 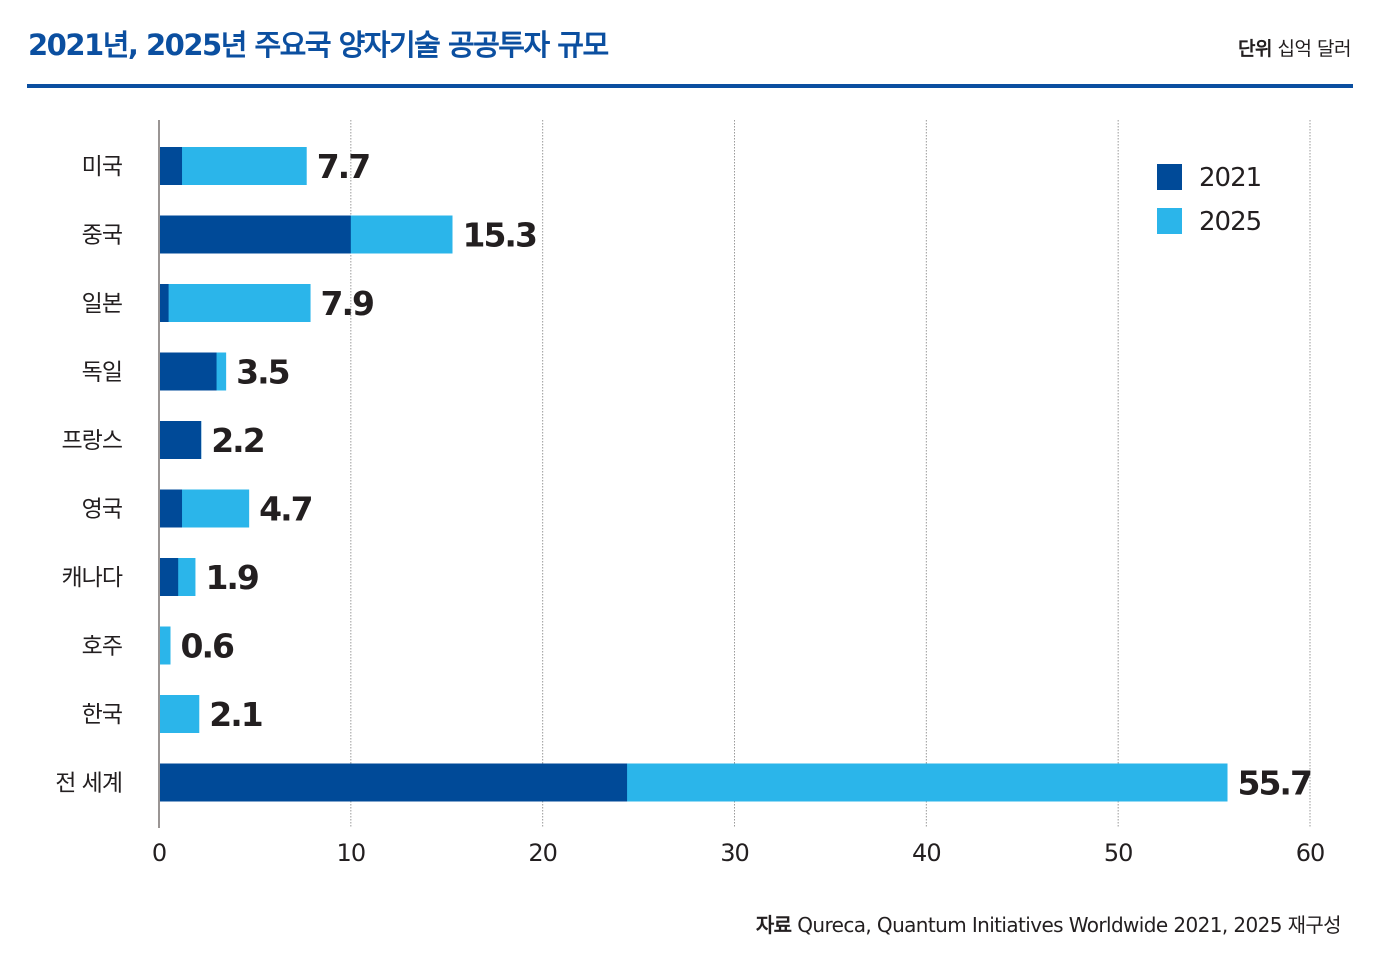 I want to click on category-label: 전 세계, so click(x=88, y=784).